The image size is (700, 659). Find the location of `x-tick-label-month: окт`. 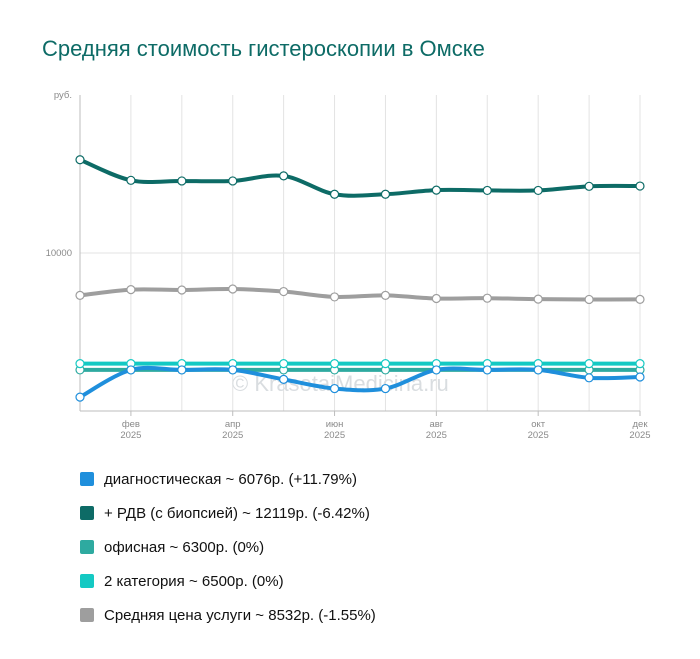

x-tick-label-month: окт is located at coordinates (538, 424).